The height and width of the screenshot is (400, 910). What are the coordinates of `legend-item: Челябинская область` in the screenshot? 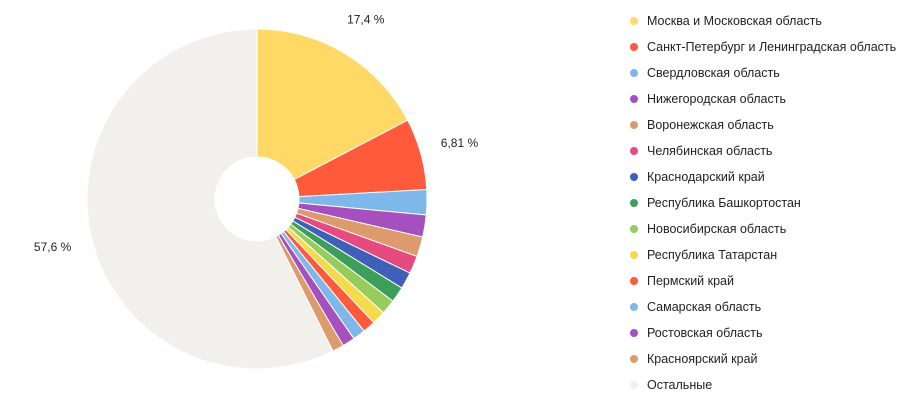 It's located at (770, 151).